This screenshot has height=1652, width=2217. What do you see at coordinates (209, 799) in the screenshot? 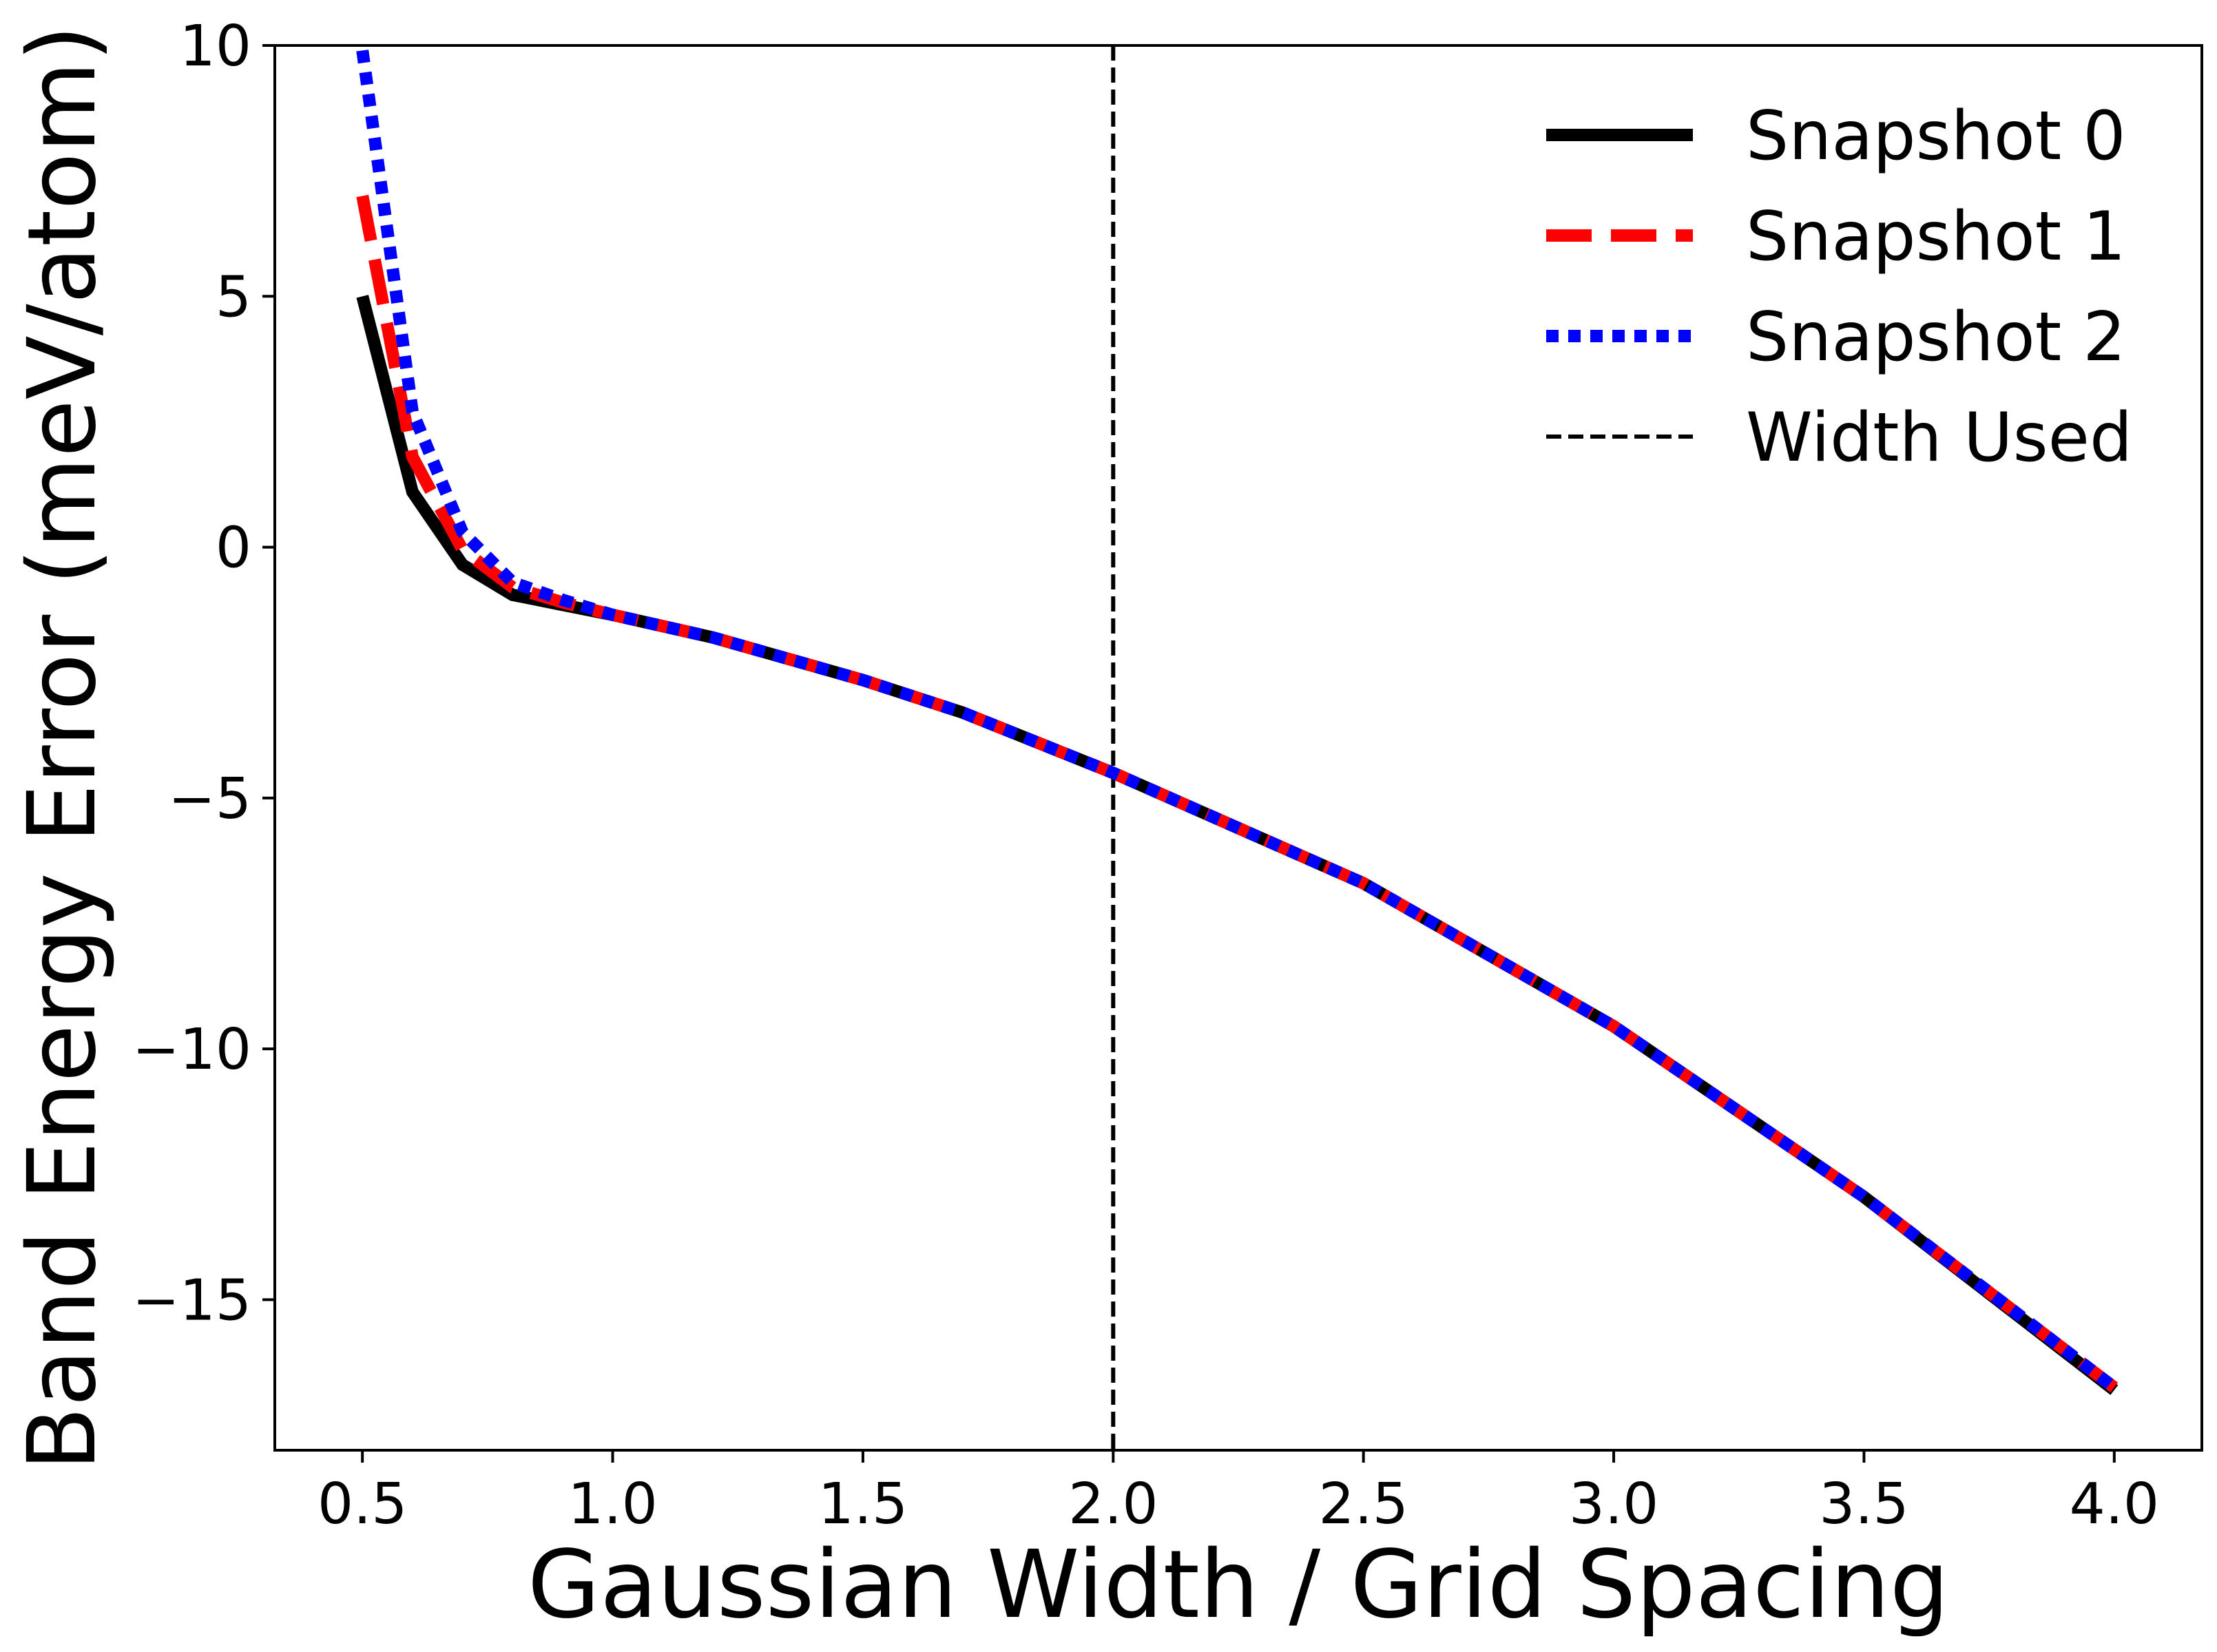
I see `y-tick-label: −5` at bounding box center [209, 799].